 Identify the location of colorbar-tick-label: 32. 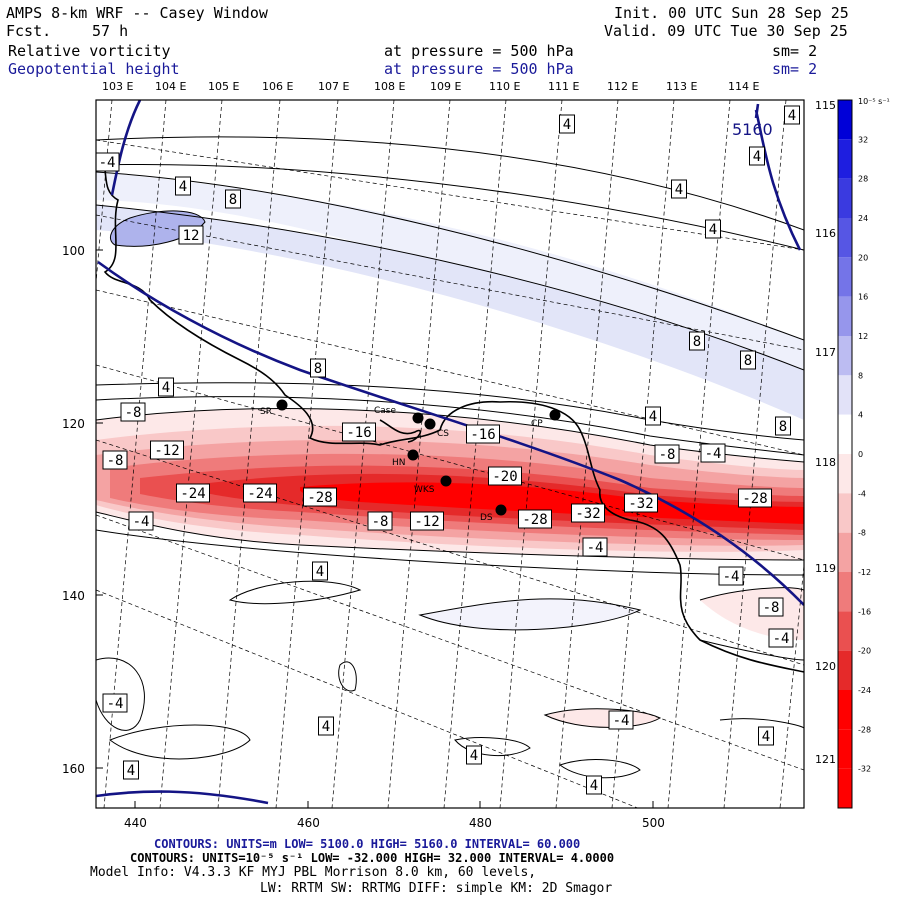
(863, 139).